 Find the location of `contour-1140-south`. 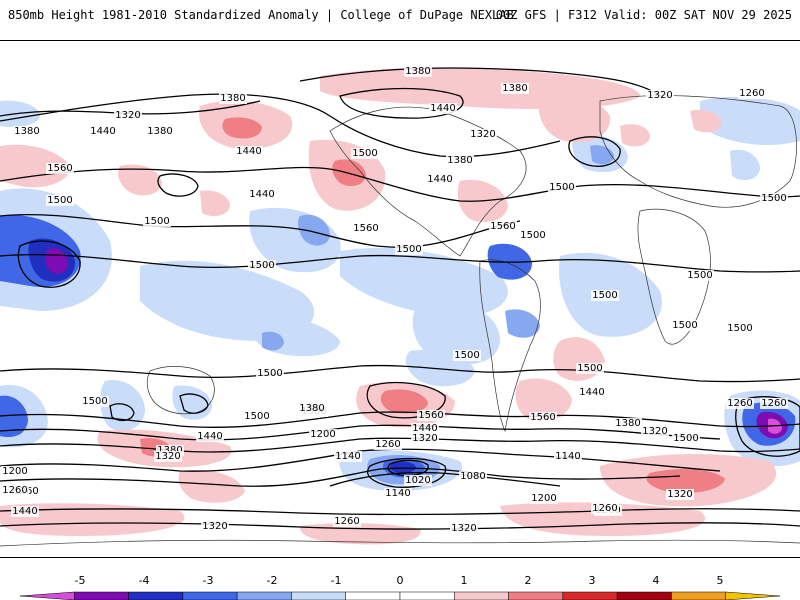

contour-1140-south is located at coordinates (445, 479).